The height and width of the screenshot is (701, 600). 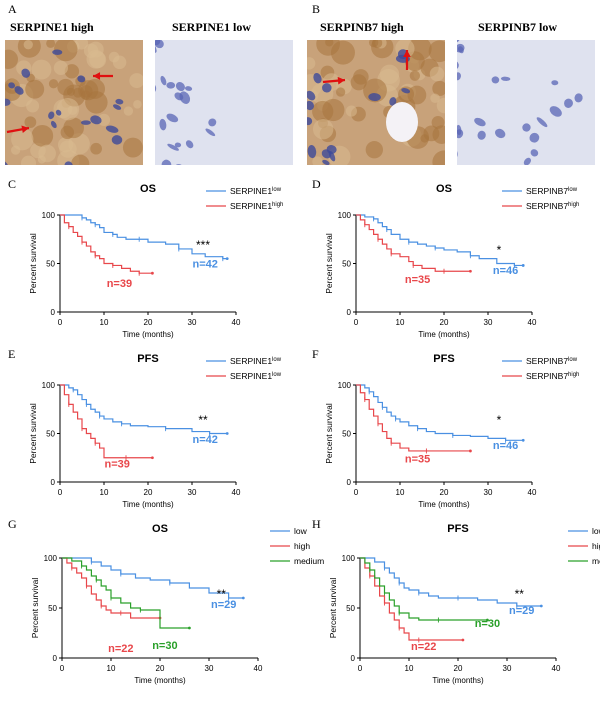 I want to click on legend-entry: high, so click(x=290, y=546).